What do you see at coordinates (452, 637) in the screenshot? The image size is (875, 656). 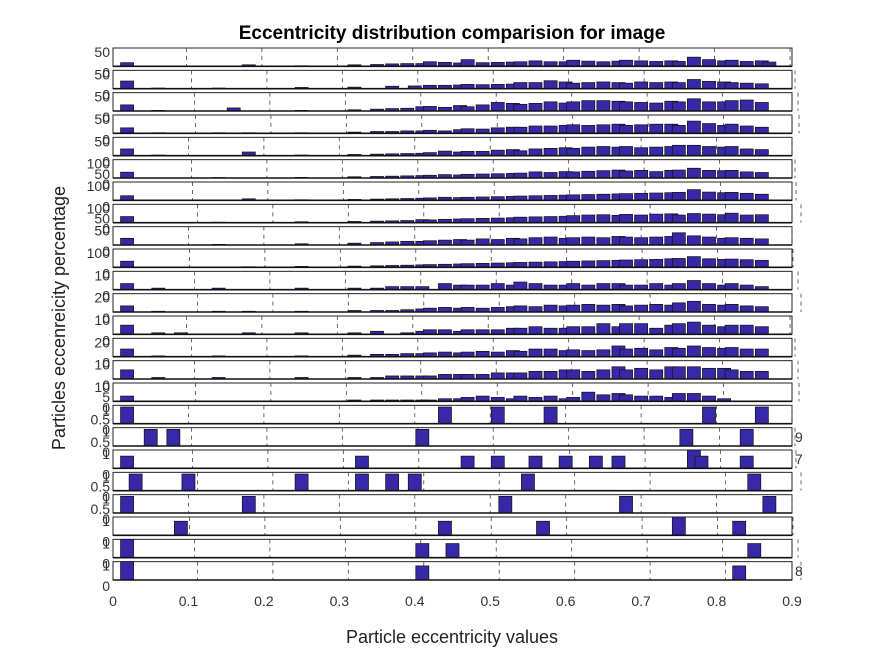 I see `x-axis-label: Particle eccentricity values` at bounding box center [452, 637].